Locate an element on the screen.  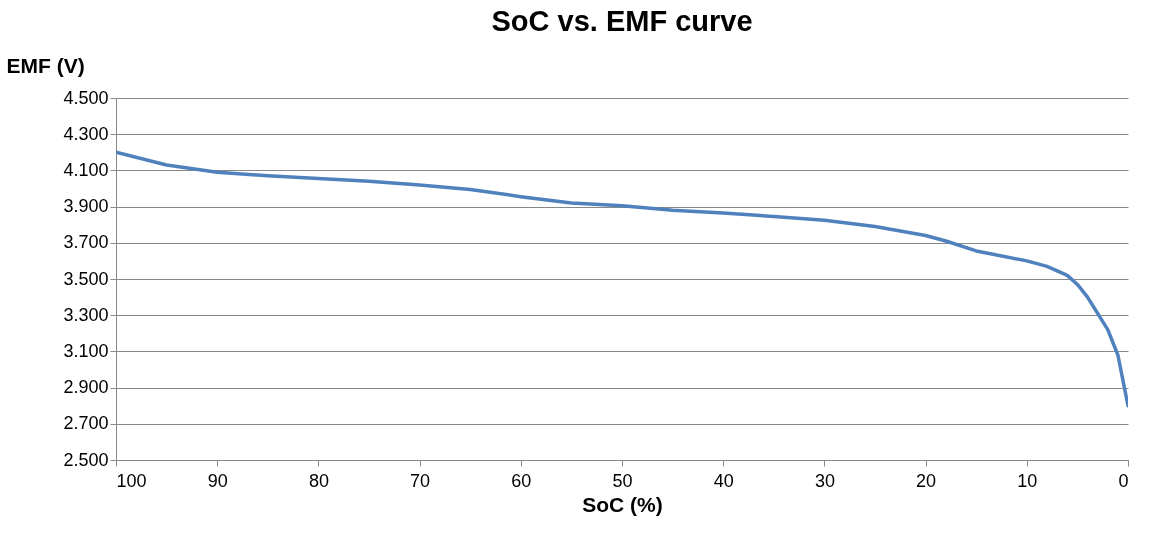
x-tick-label: 40 is located at coordinates (723, 480).